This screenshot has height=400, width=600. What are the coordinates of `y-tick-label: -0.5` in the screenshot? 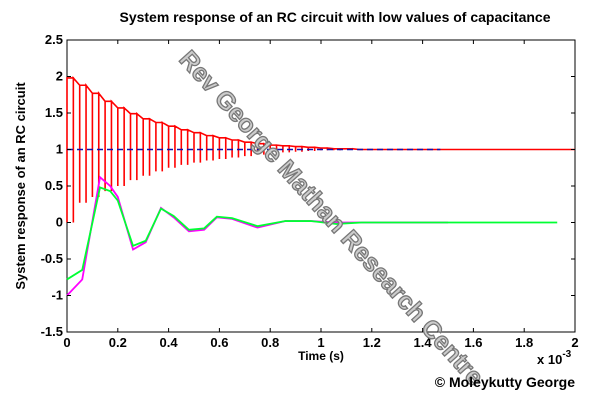 It's located at (52, 258).